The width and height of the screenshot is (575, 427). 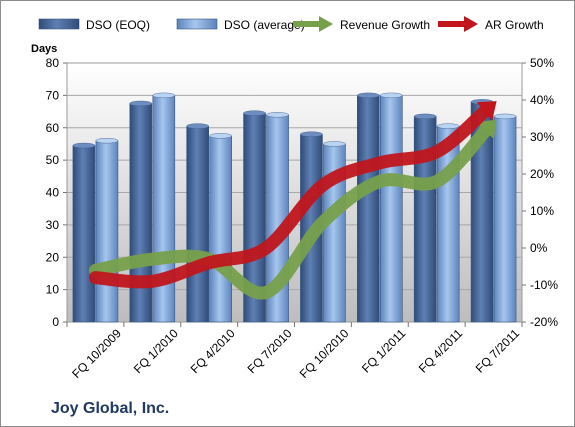 I want to click on y-tick-label: 60, so click(x=53, y=128).